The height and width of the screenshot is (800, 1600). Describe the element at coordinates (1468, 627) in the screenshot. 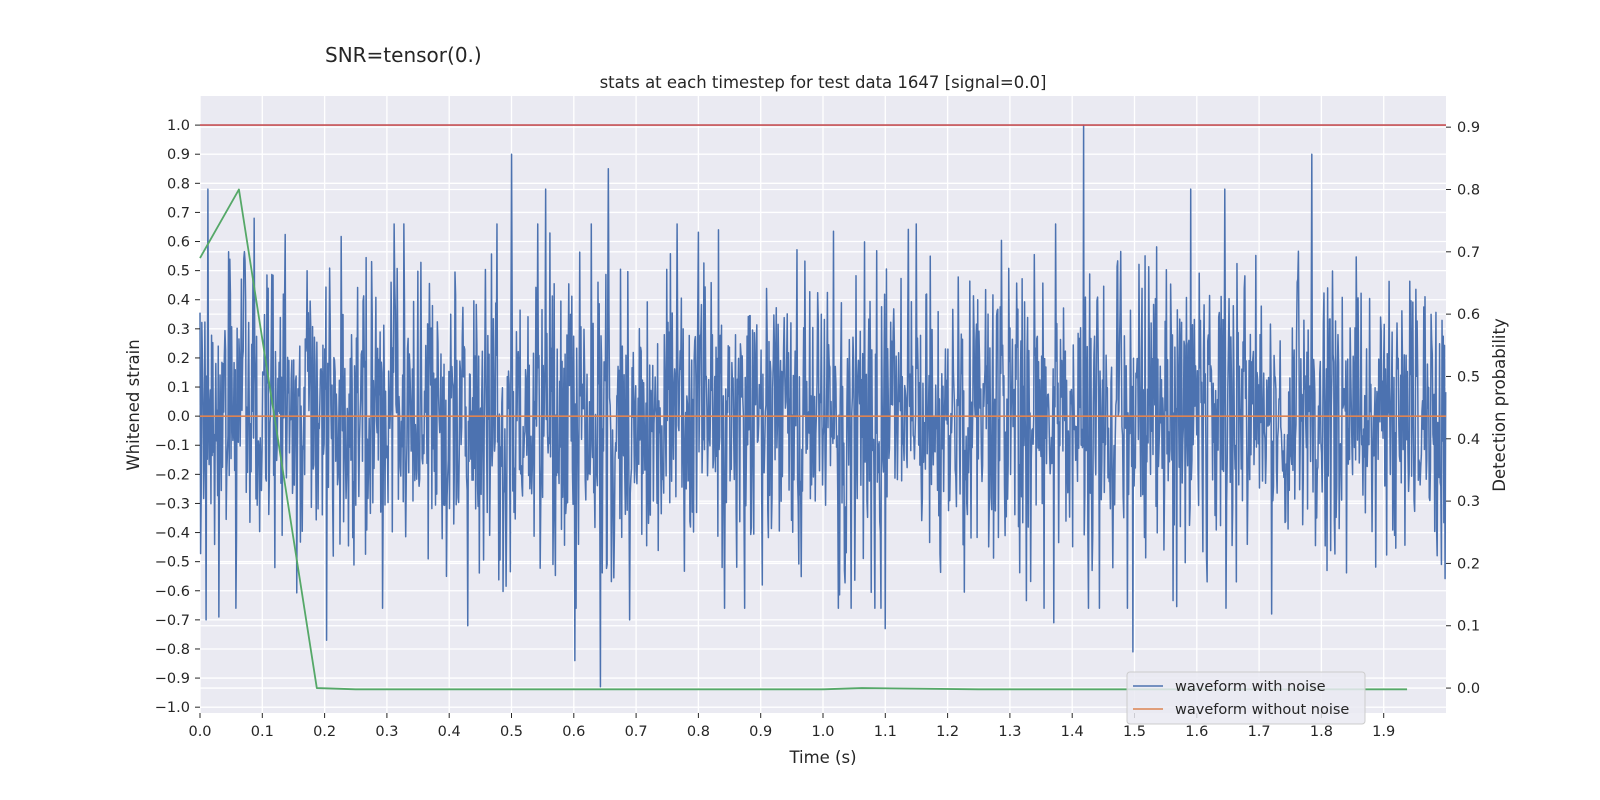

I see `y2-tick-label: 0.1` at that location.